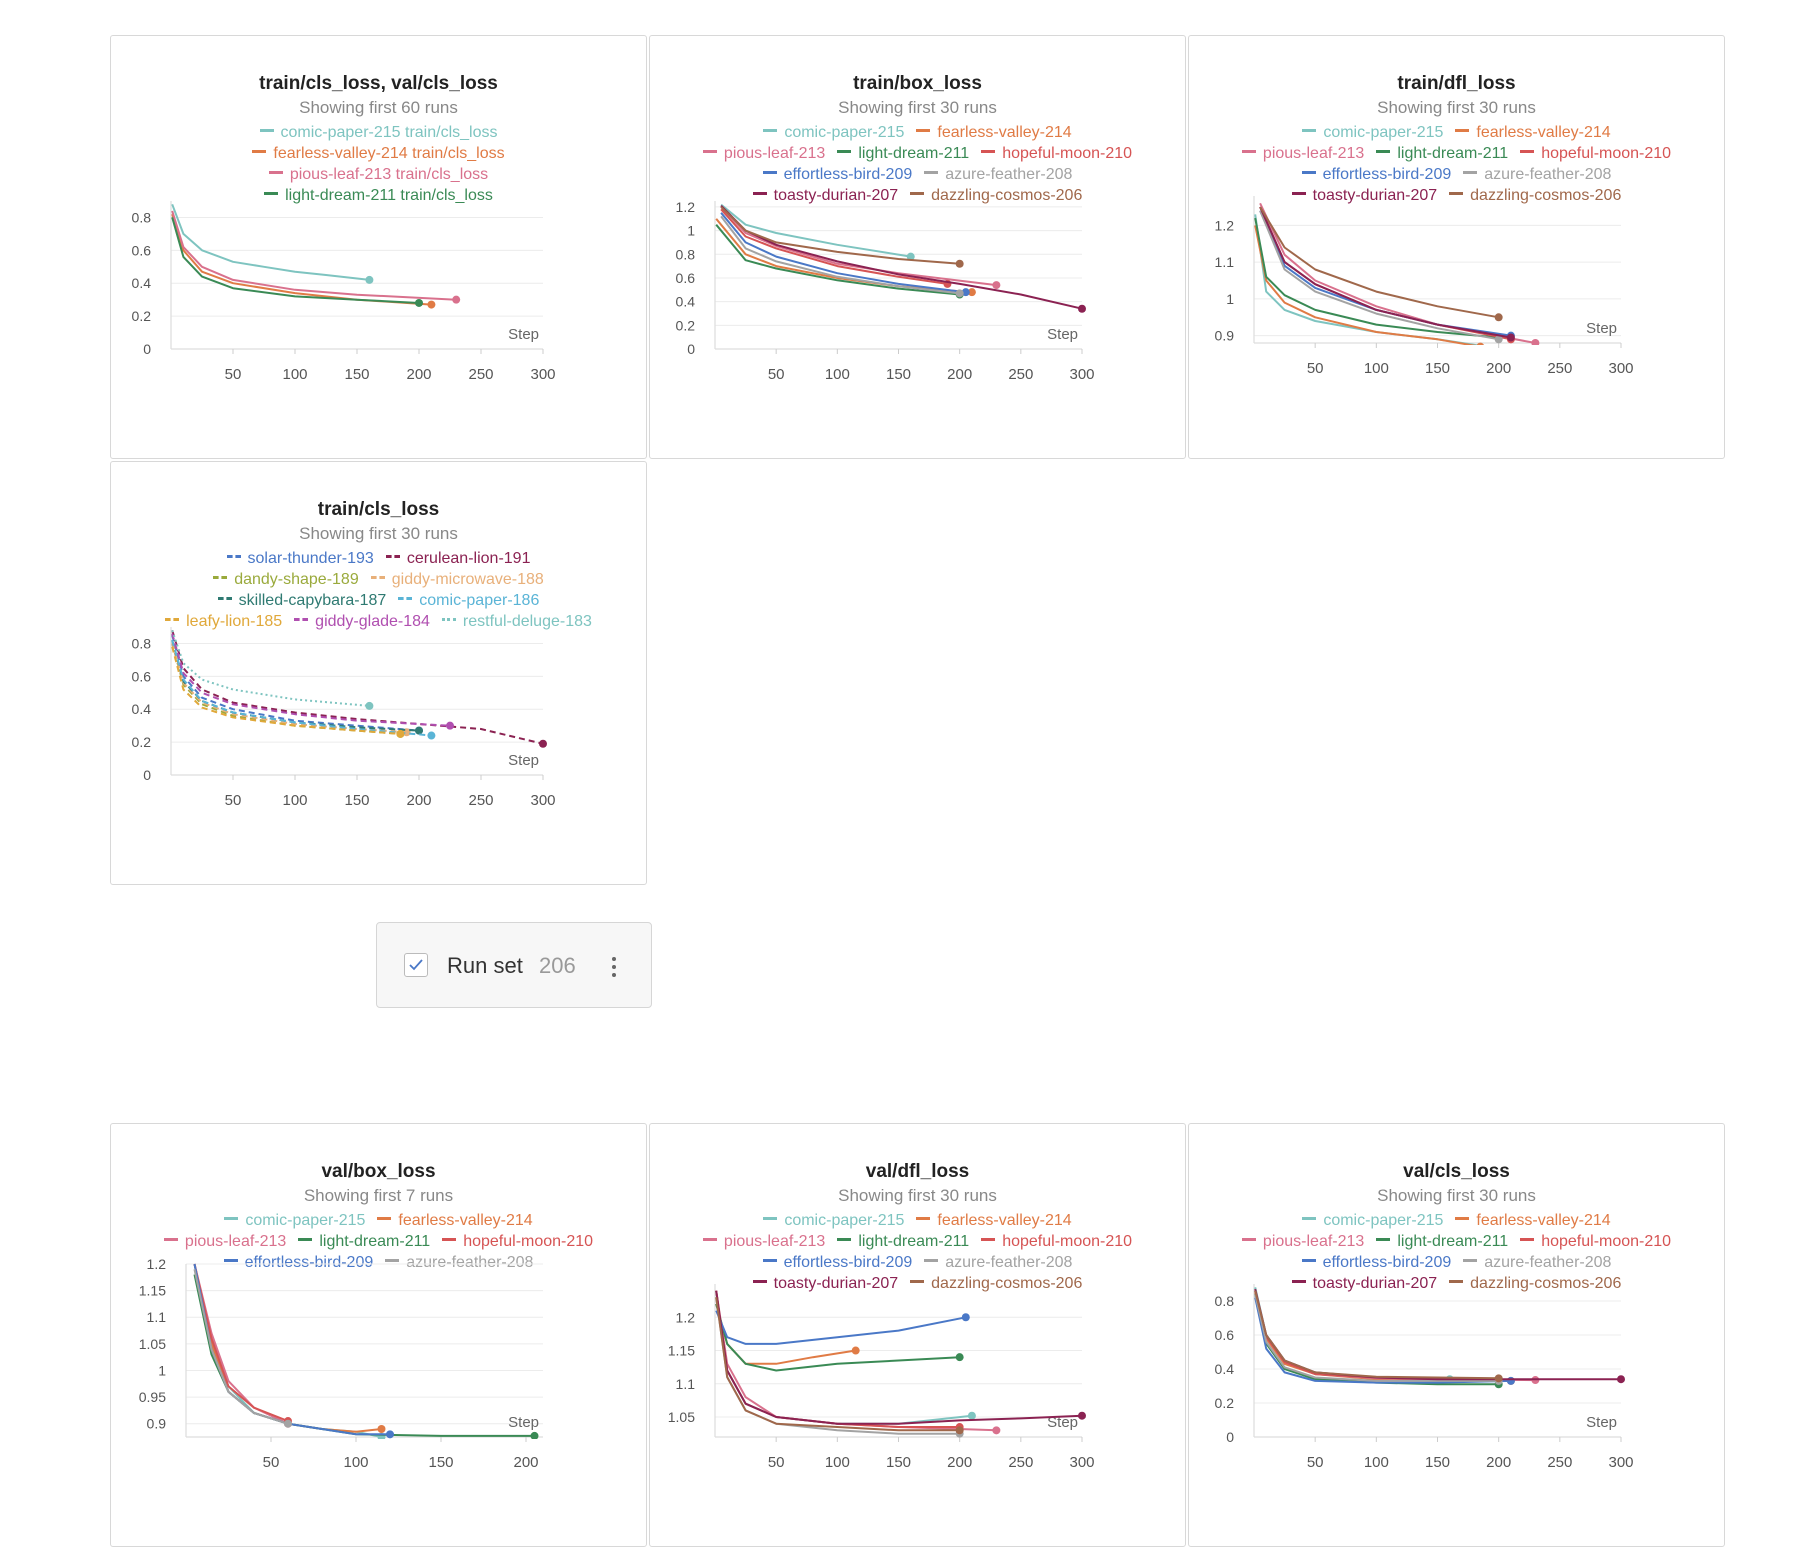 The width and height of the screenshot is (1814, 1548). I want to click on legend-item: leafy-lion-185, so click(223, 621).